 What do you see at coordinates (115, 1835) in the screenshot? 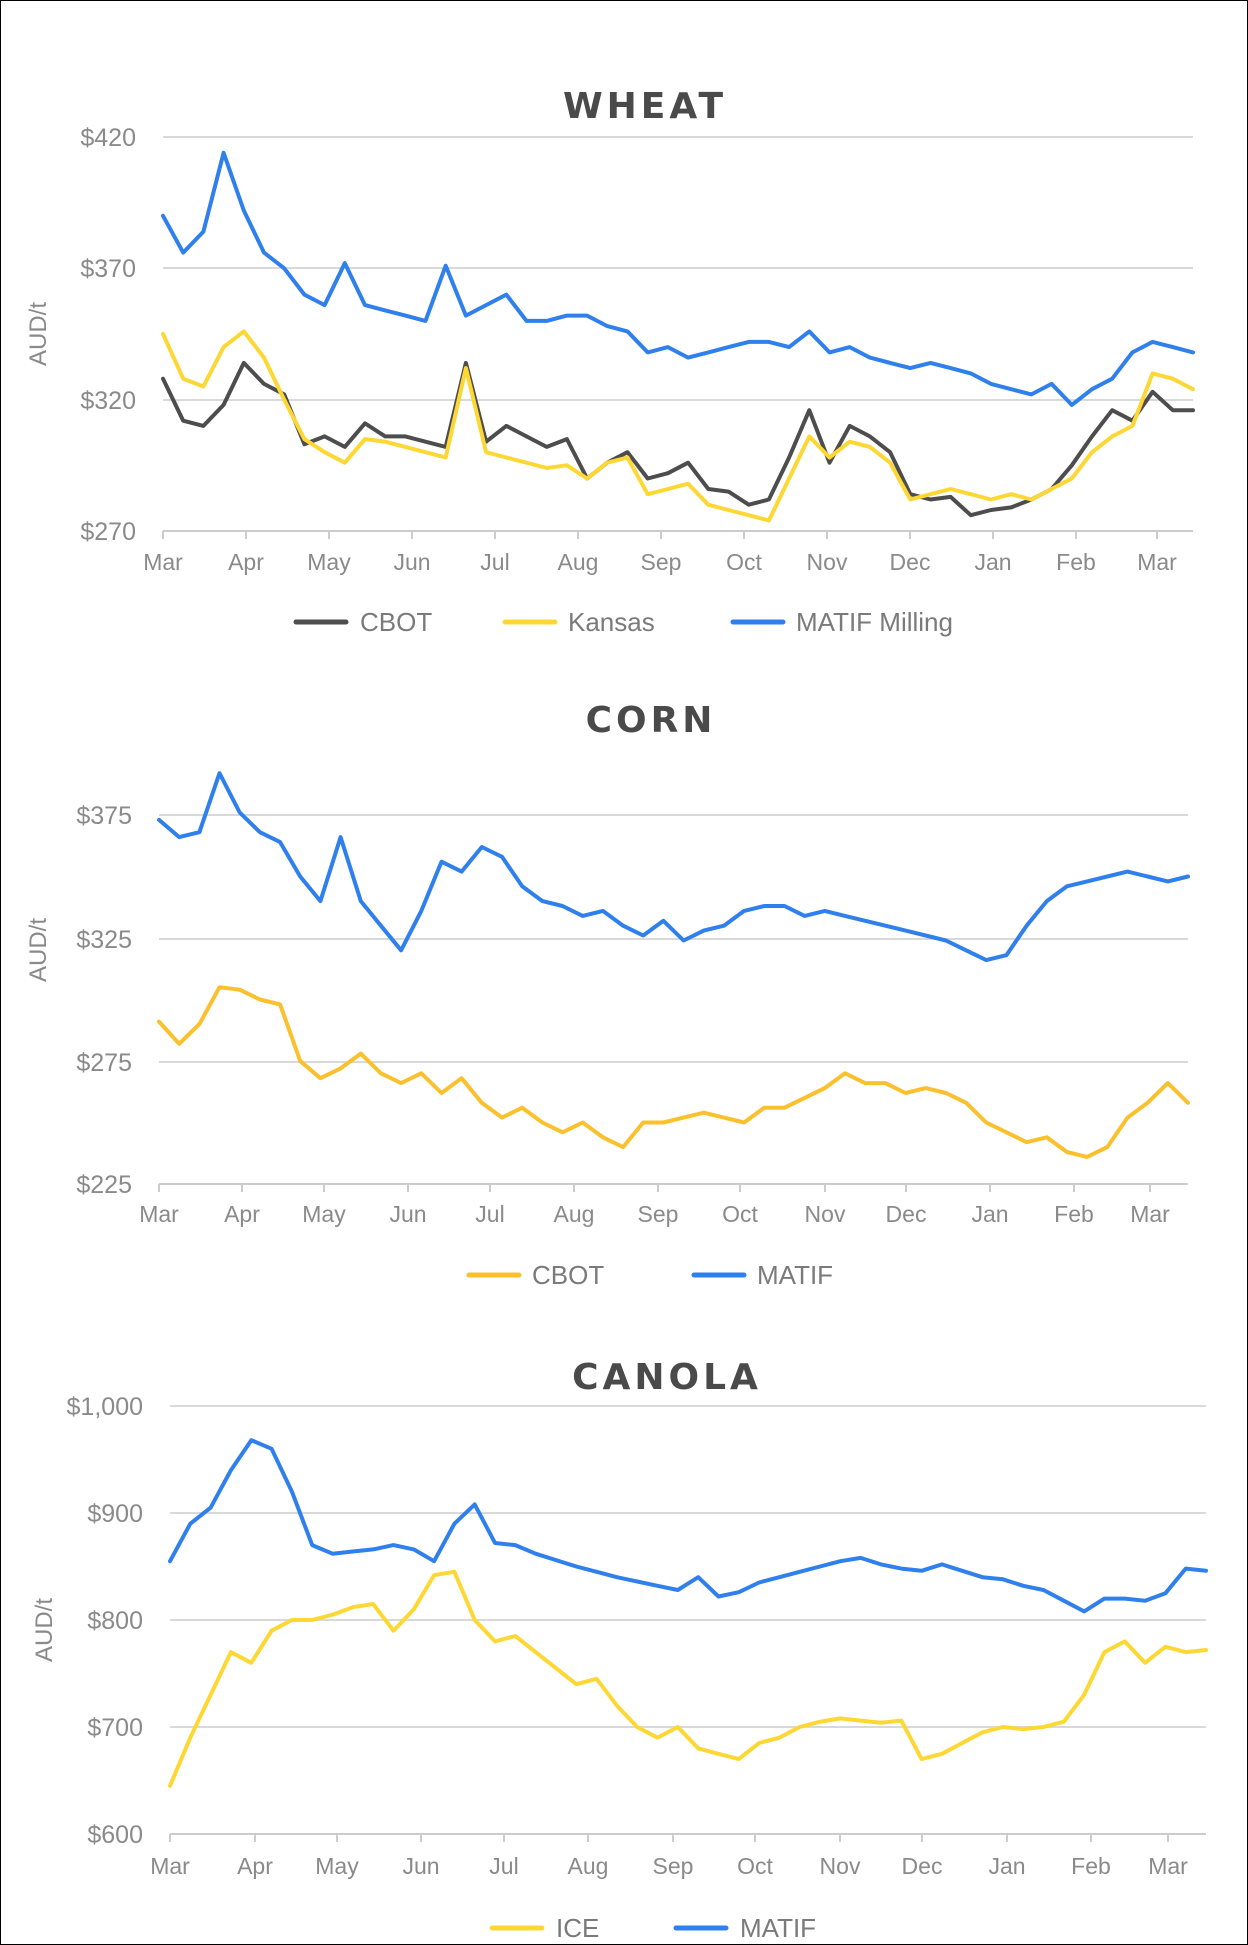
I see `y-tick-label: $600` at bounding box center [115, 1835].